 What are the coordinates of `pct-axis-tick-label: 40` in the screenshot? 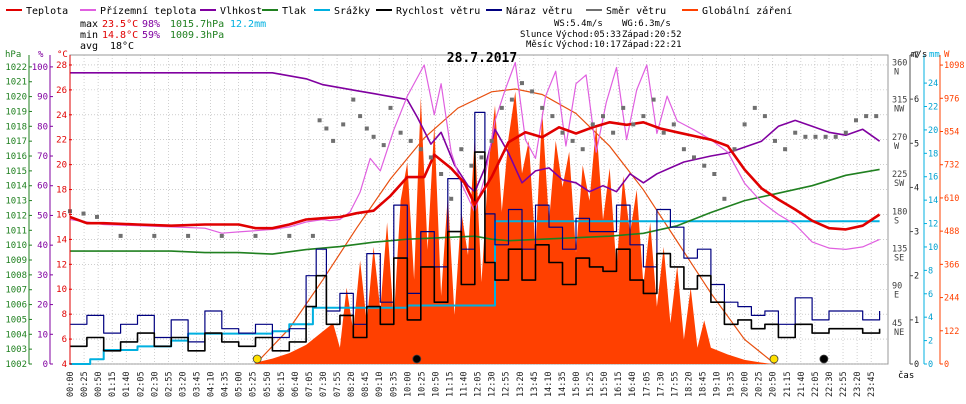 It's located at (42, 246).